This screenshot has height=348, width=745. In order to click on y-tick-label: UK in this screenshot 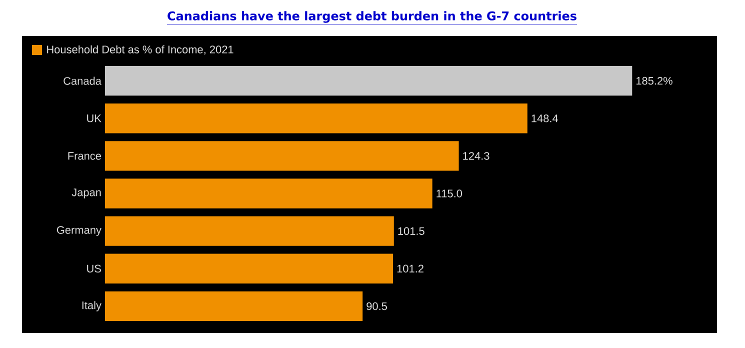, I will do `click(94, 118)`.